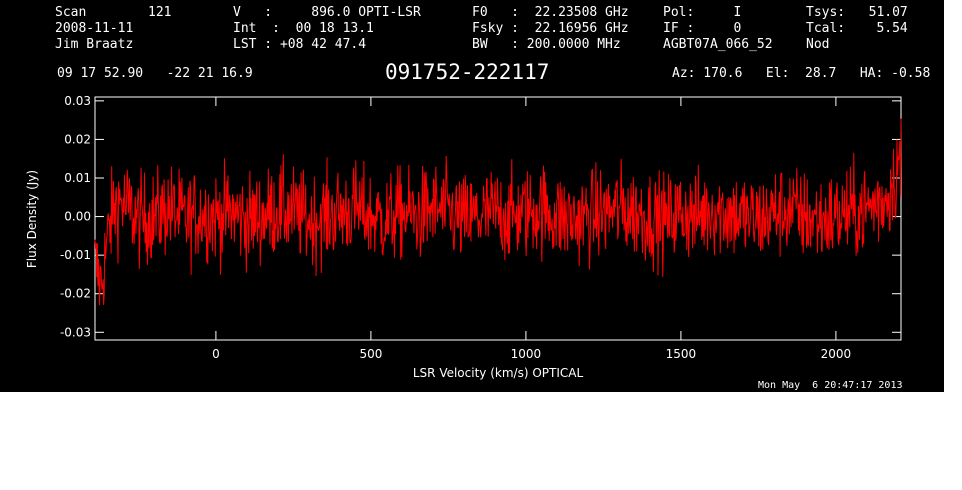  What do you see at coordinates (681, 354) in the screenshot?
I see `x-tick-label: 1500` at bounding box center [681, 354].